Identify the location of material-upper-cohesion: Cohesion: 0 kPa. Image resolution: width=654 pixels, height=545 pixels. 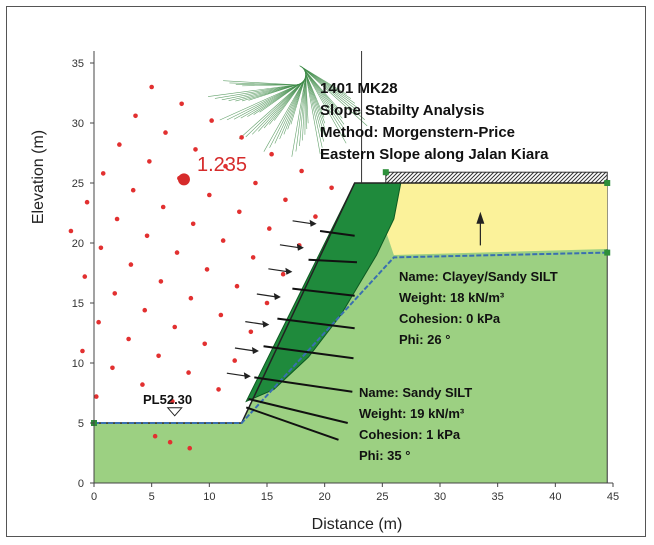
(450, 318).